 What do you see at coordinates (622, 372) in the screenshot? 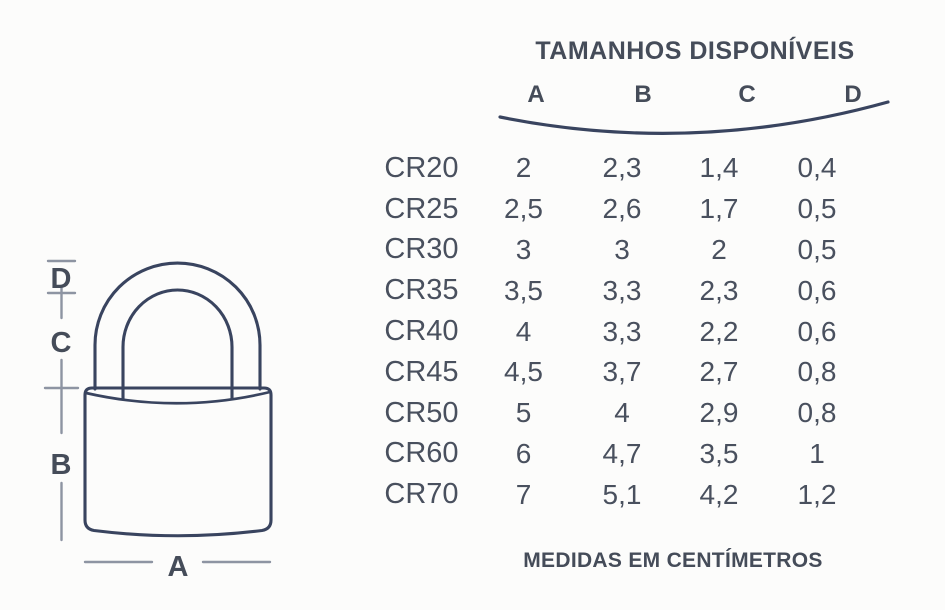
I see `value-b: 3,7` at bounding box center [622, 372].